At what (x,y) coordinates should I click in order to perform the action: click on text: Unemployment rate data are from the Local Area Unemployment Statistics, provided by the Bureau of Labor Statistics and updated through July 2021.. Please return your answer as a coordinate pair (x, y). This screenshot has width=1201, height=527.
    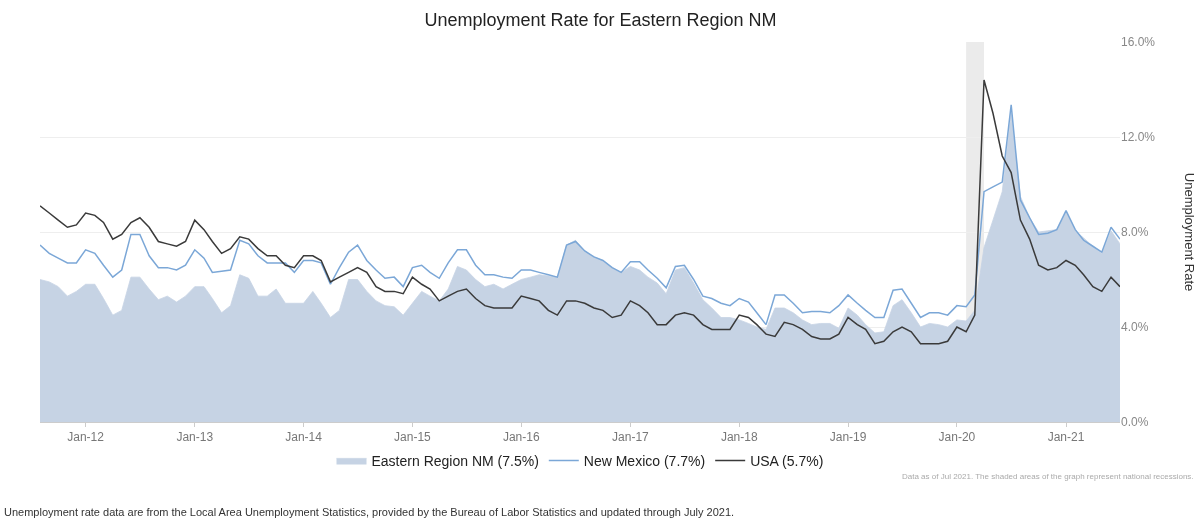
    Looking at the image, I should click on (369, 512).